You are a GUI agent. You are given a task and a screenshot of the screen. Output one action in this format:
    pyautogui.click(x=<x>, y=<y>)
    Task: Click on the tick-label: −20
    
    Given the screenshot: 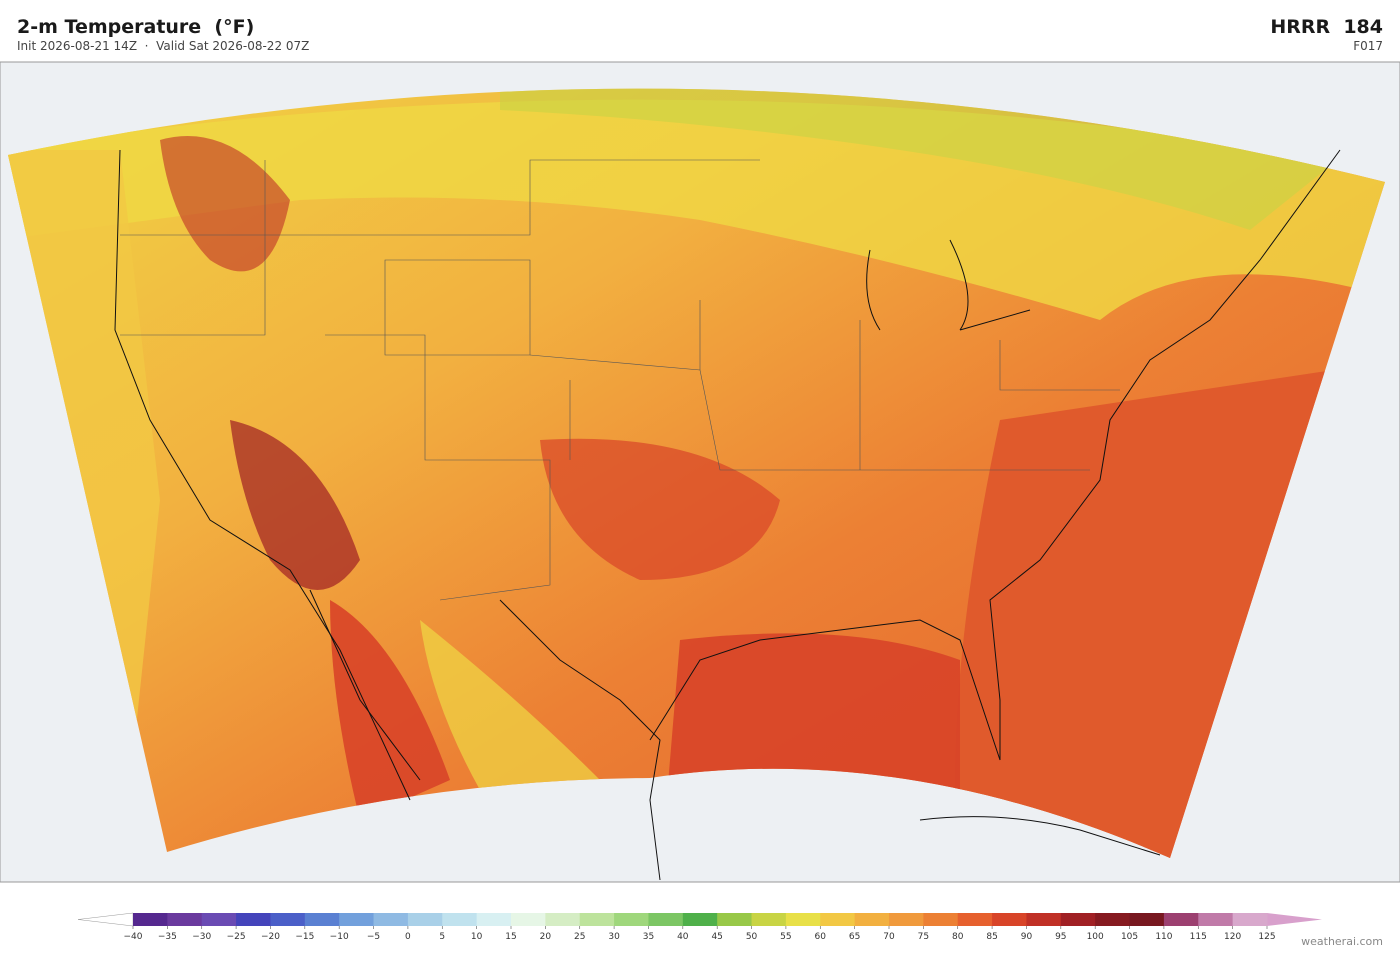 What is the action you would take?
    pyautogui.click(x=270, y=937)
    